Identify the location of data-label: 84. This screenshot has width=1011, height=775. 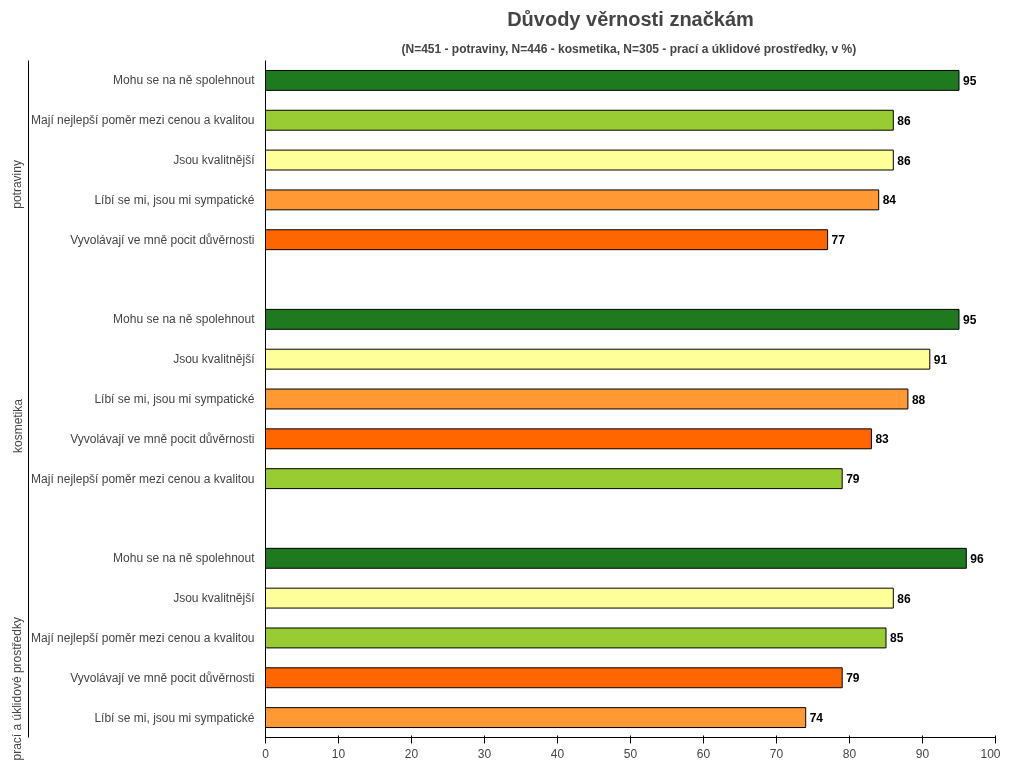
(889, 200).